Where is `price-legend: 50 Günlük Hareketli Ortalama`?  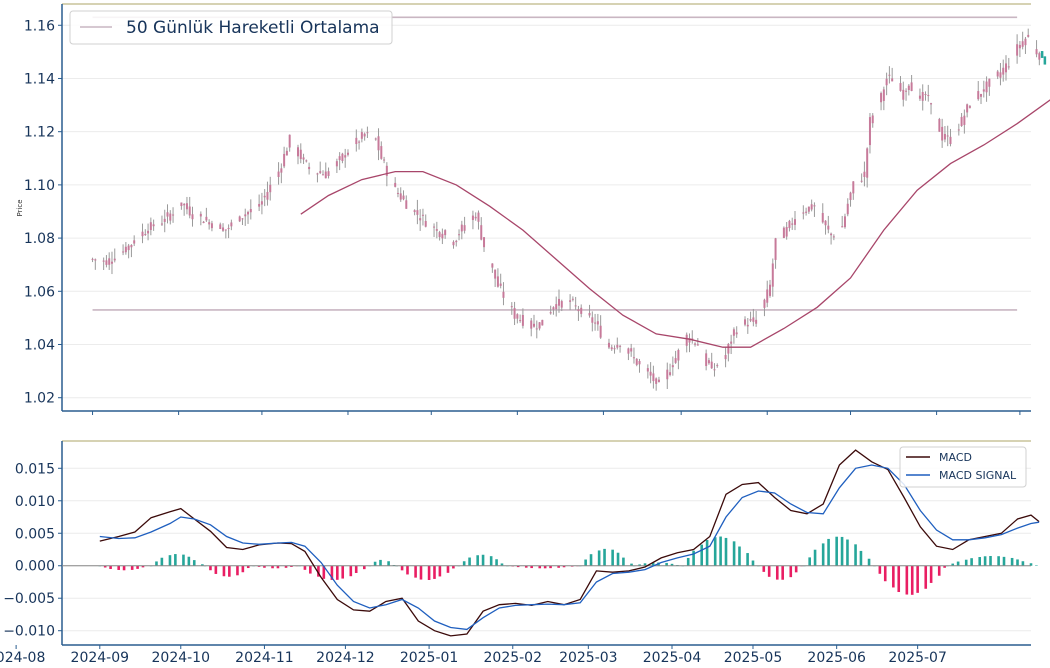 price-legend: 50 Günlük Hareketli Ortalama is located at coordinates (231, 27).